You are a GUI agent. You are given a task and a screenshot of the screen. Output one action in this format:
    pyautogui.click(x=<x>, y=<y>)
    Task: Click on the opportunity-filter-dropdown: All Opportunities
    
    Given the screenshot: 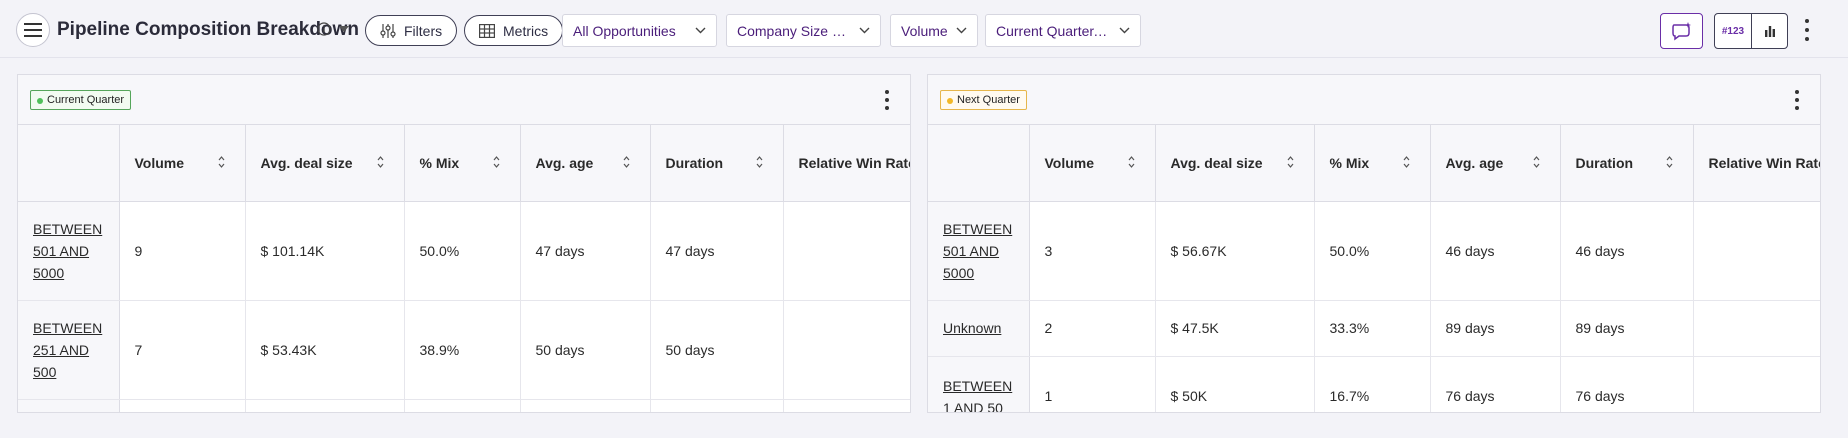 What is the action you would take?
    pyautogui.click(x=639, y=30)
    